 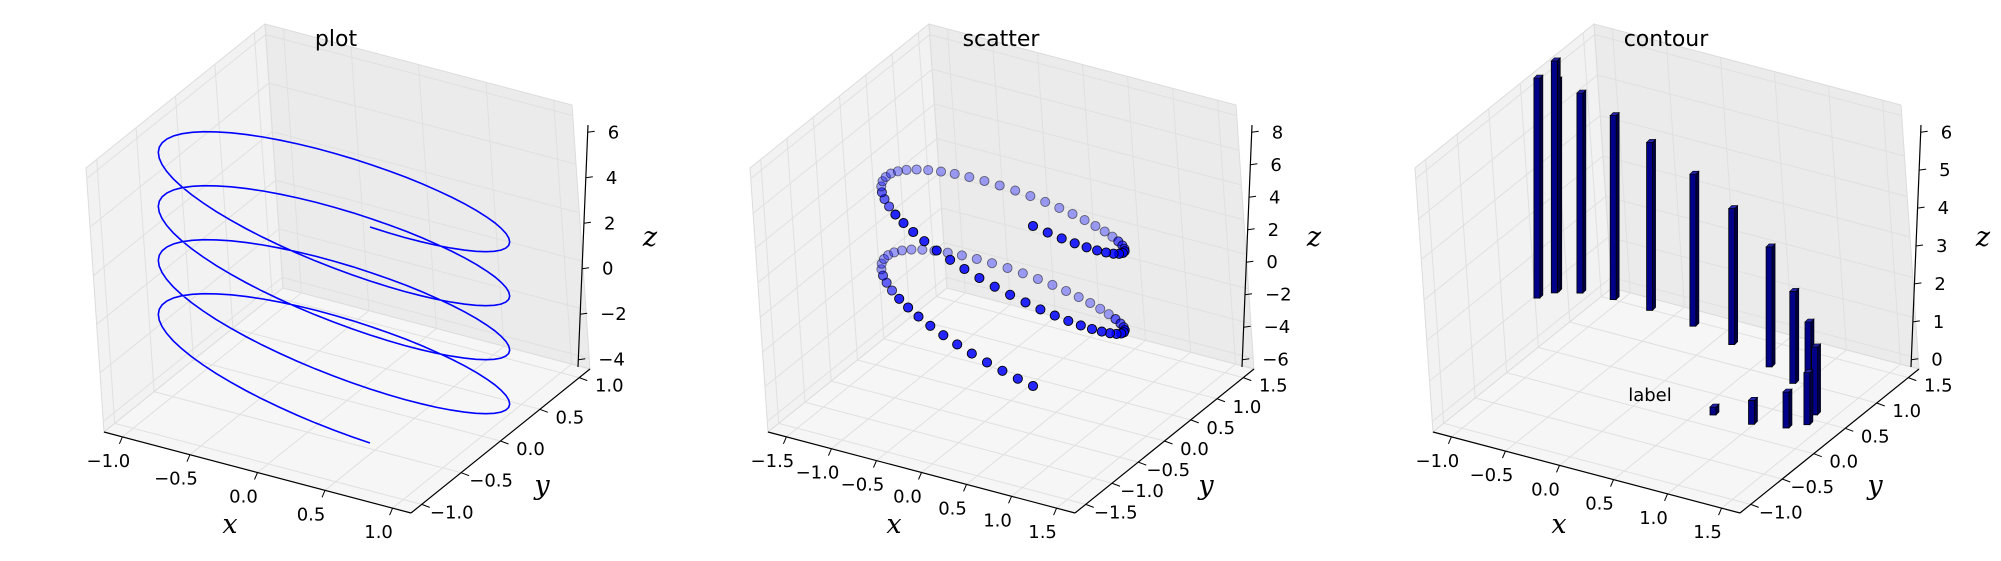 What do you see at coordinates (1983, 237) in the screenshot?
I see `z-axis-label: z` at bounding box center [1983, 237].